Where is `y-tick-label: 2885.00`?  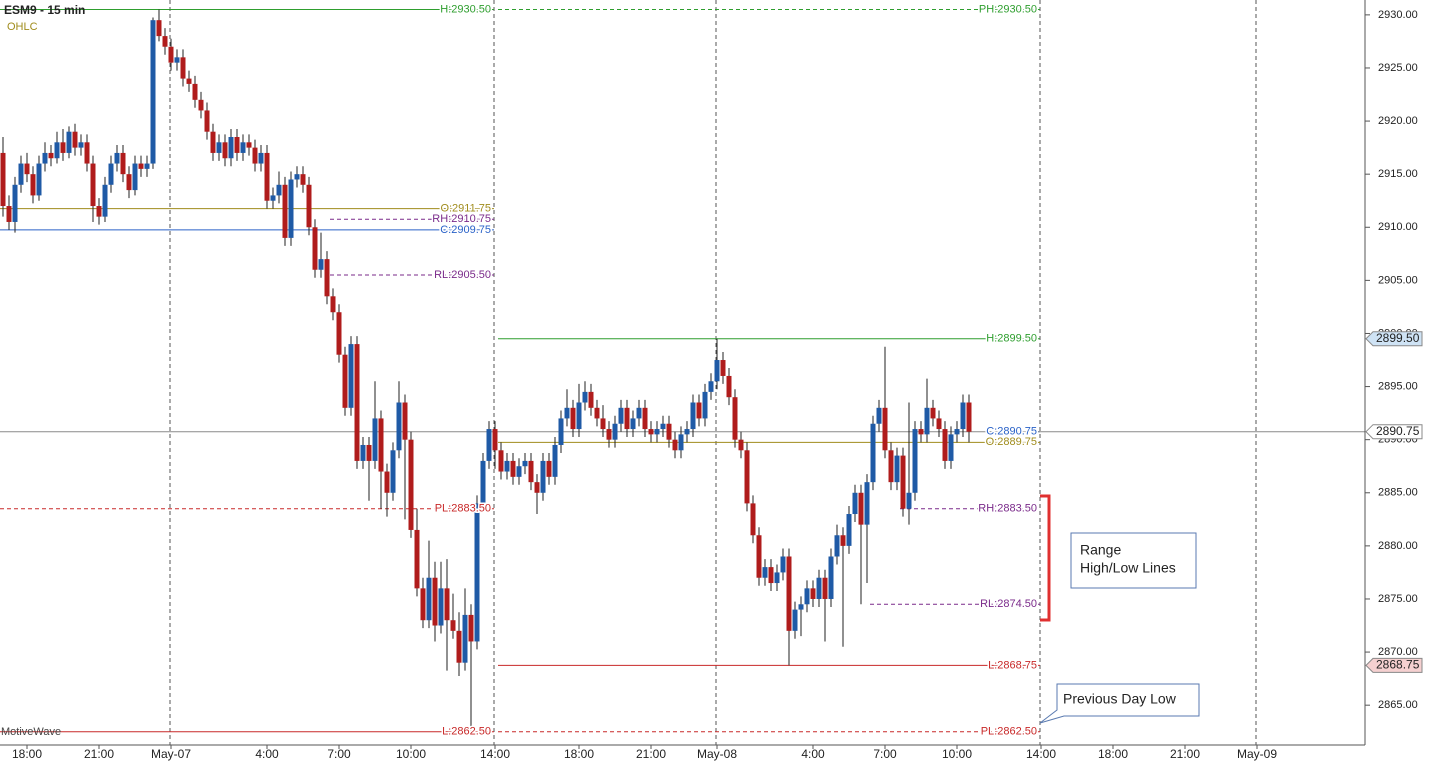
y-tick-label: 2885.00 is located at coordinates (1398, 493).